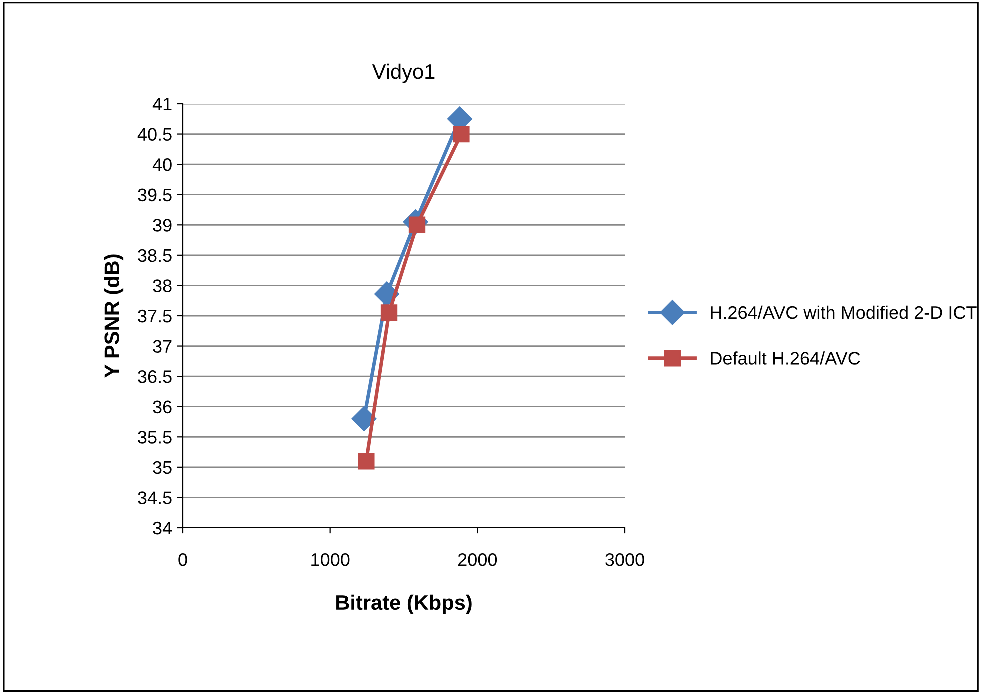 This screenshot has width=982, height=694. What do you see at coordinates (183, 559) in the screenshot?
I see `x-tick-label: 0` at bounding box center [183, 559].